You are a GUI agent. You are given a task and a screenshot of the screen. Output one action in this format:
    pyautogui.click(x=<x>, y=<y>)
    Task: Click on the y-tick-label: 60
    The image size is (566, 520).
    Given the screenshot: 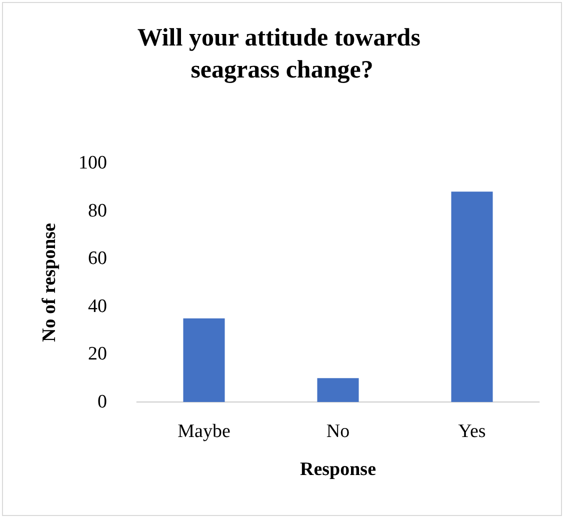 What is the action you would take?
    pyautogui.click(x=97, y=259)
    